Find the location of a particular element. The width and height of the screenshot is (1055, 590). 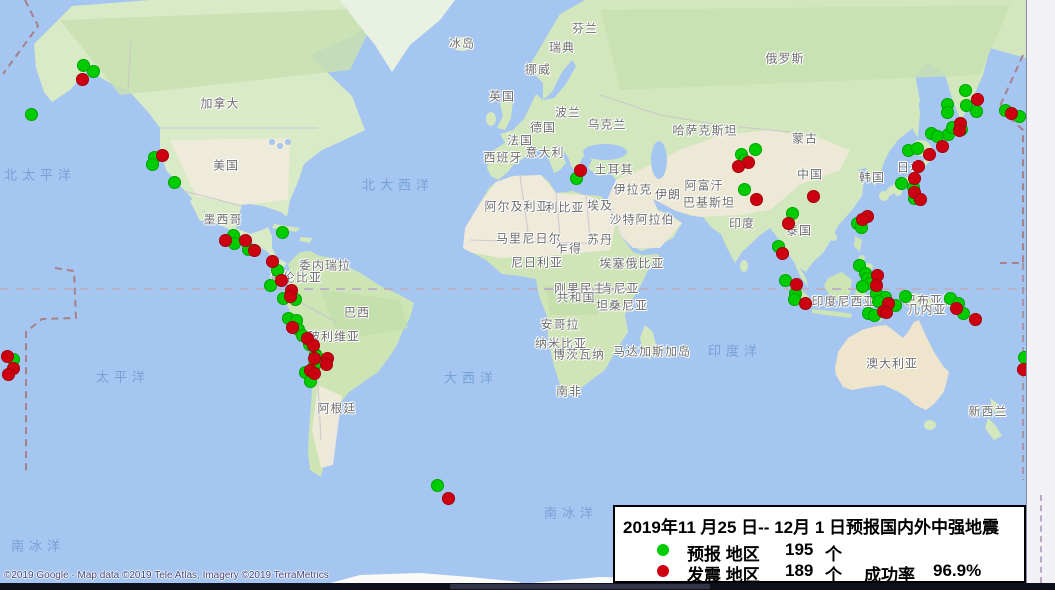

occurred-label: 发震 地区 is located at coordinates (723, 575).